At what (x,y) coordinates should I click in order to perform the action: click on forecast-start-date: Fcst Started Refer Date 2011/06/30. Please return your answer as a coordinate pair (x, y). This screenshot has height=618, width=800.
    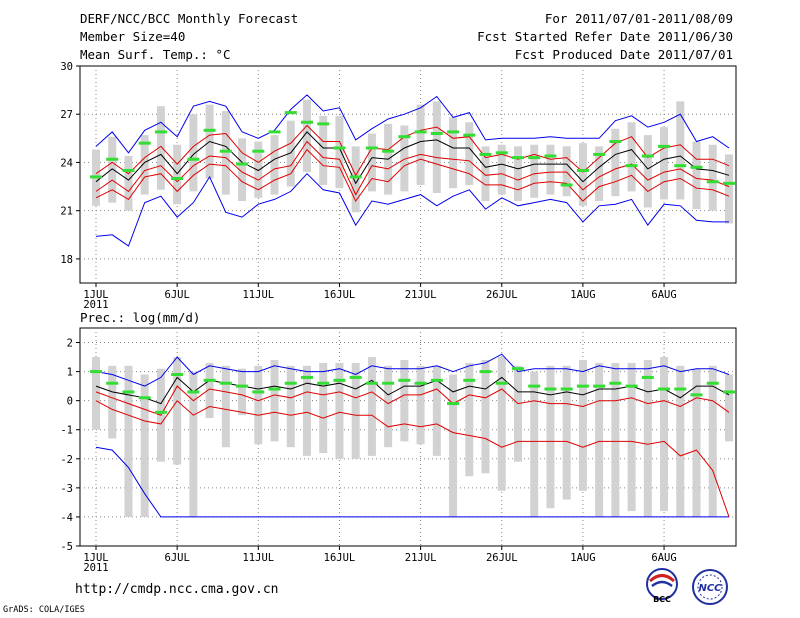
    Looking at the image, I should click on (605, 36).